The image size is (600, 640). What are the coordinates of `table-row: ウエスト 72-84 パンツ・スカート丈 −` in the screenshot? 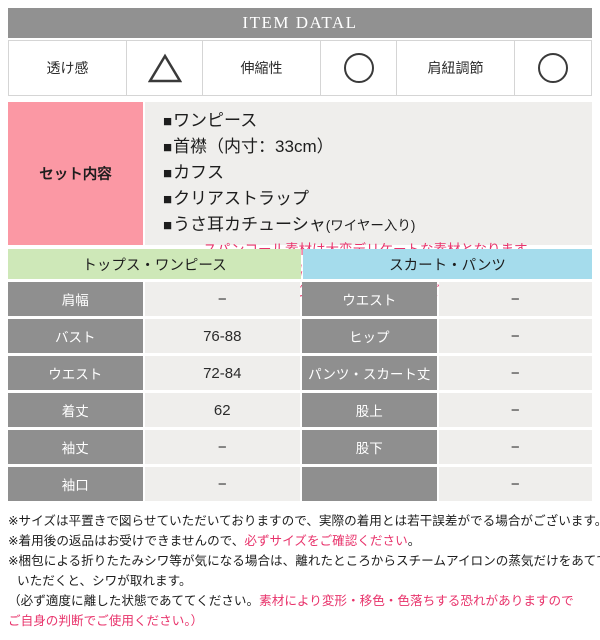 It's located at (300, 373).